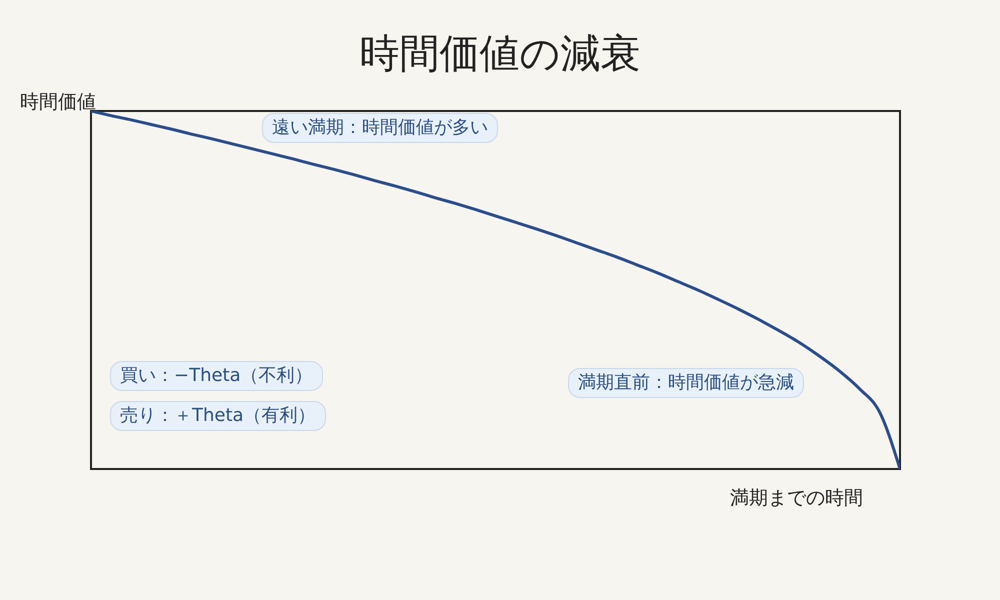  I want to click on chart-title: 時間価値の減衰, so click(500, 54).